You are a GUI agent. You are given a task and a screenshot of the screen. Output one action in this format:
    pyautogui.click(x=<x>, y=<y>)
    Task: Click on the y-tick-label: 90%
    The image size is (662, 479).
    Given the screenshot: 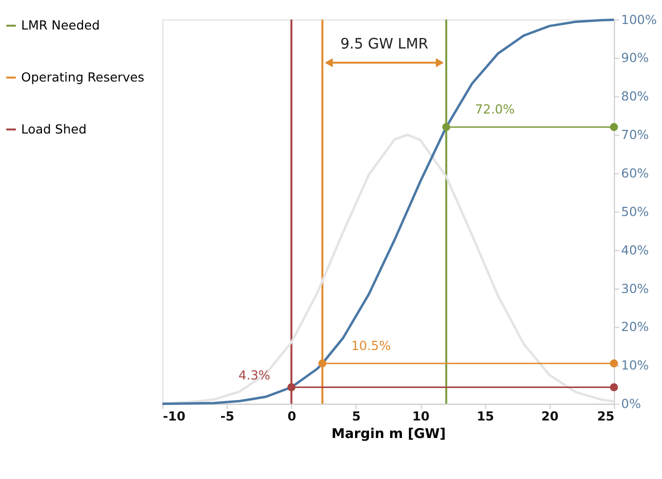 What is the action you would take?
    pyautogui.click(x=635, y=58)
    